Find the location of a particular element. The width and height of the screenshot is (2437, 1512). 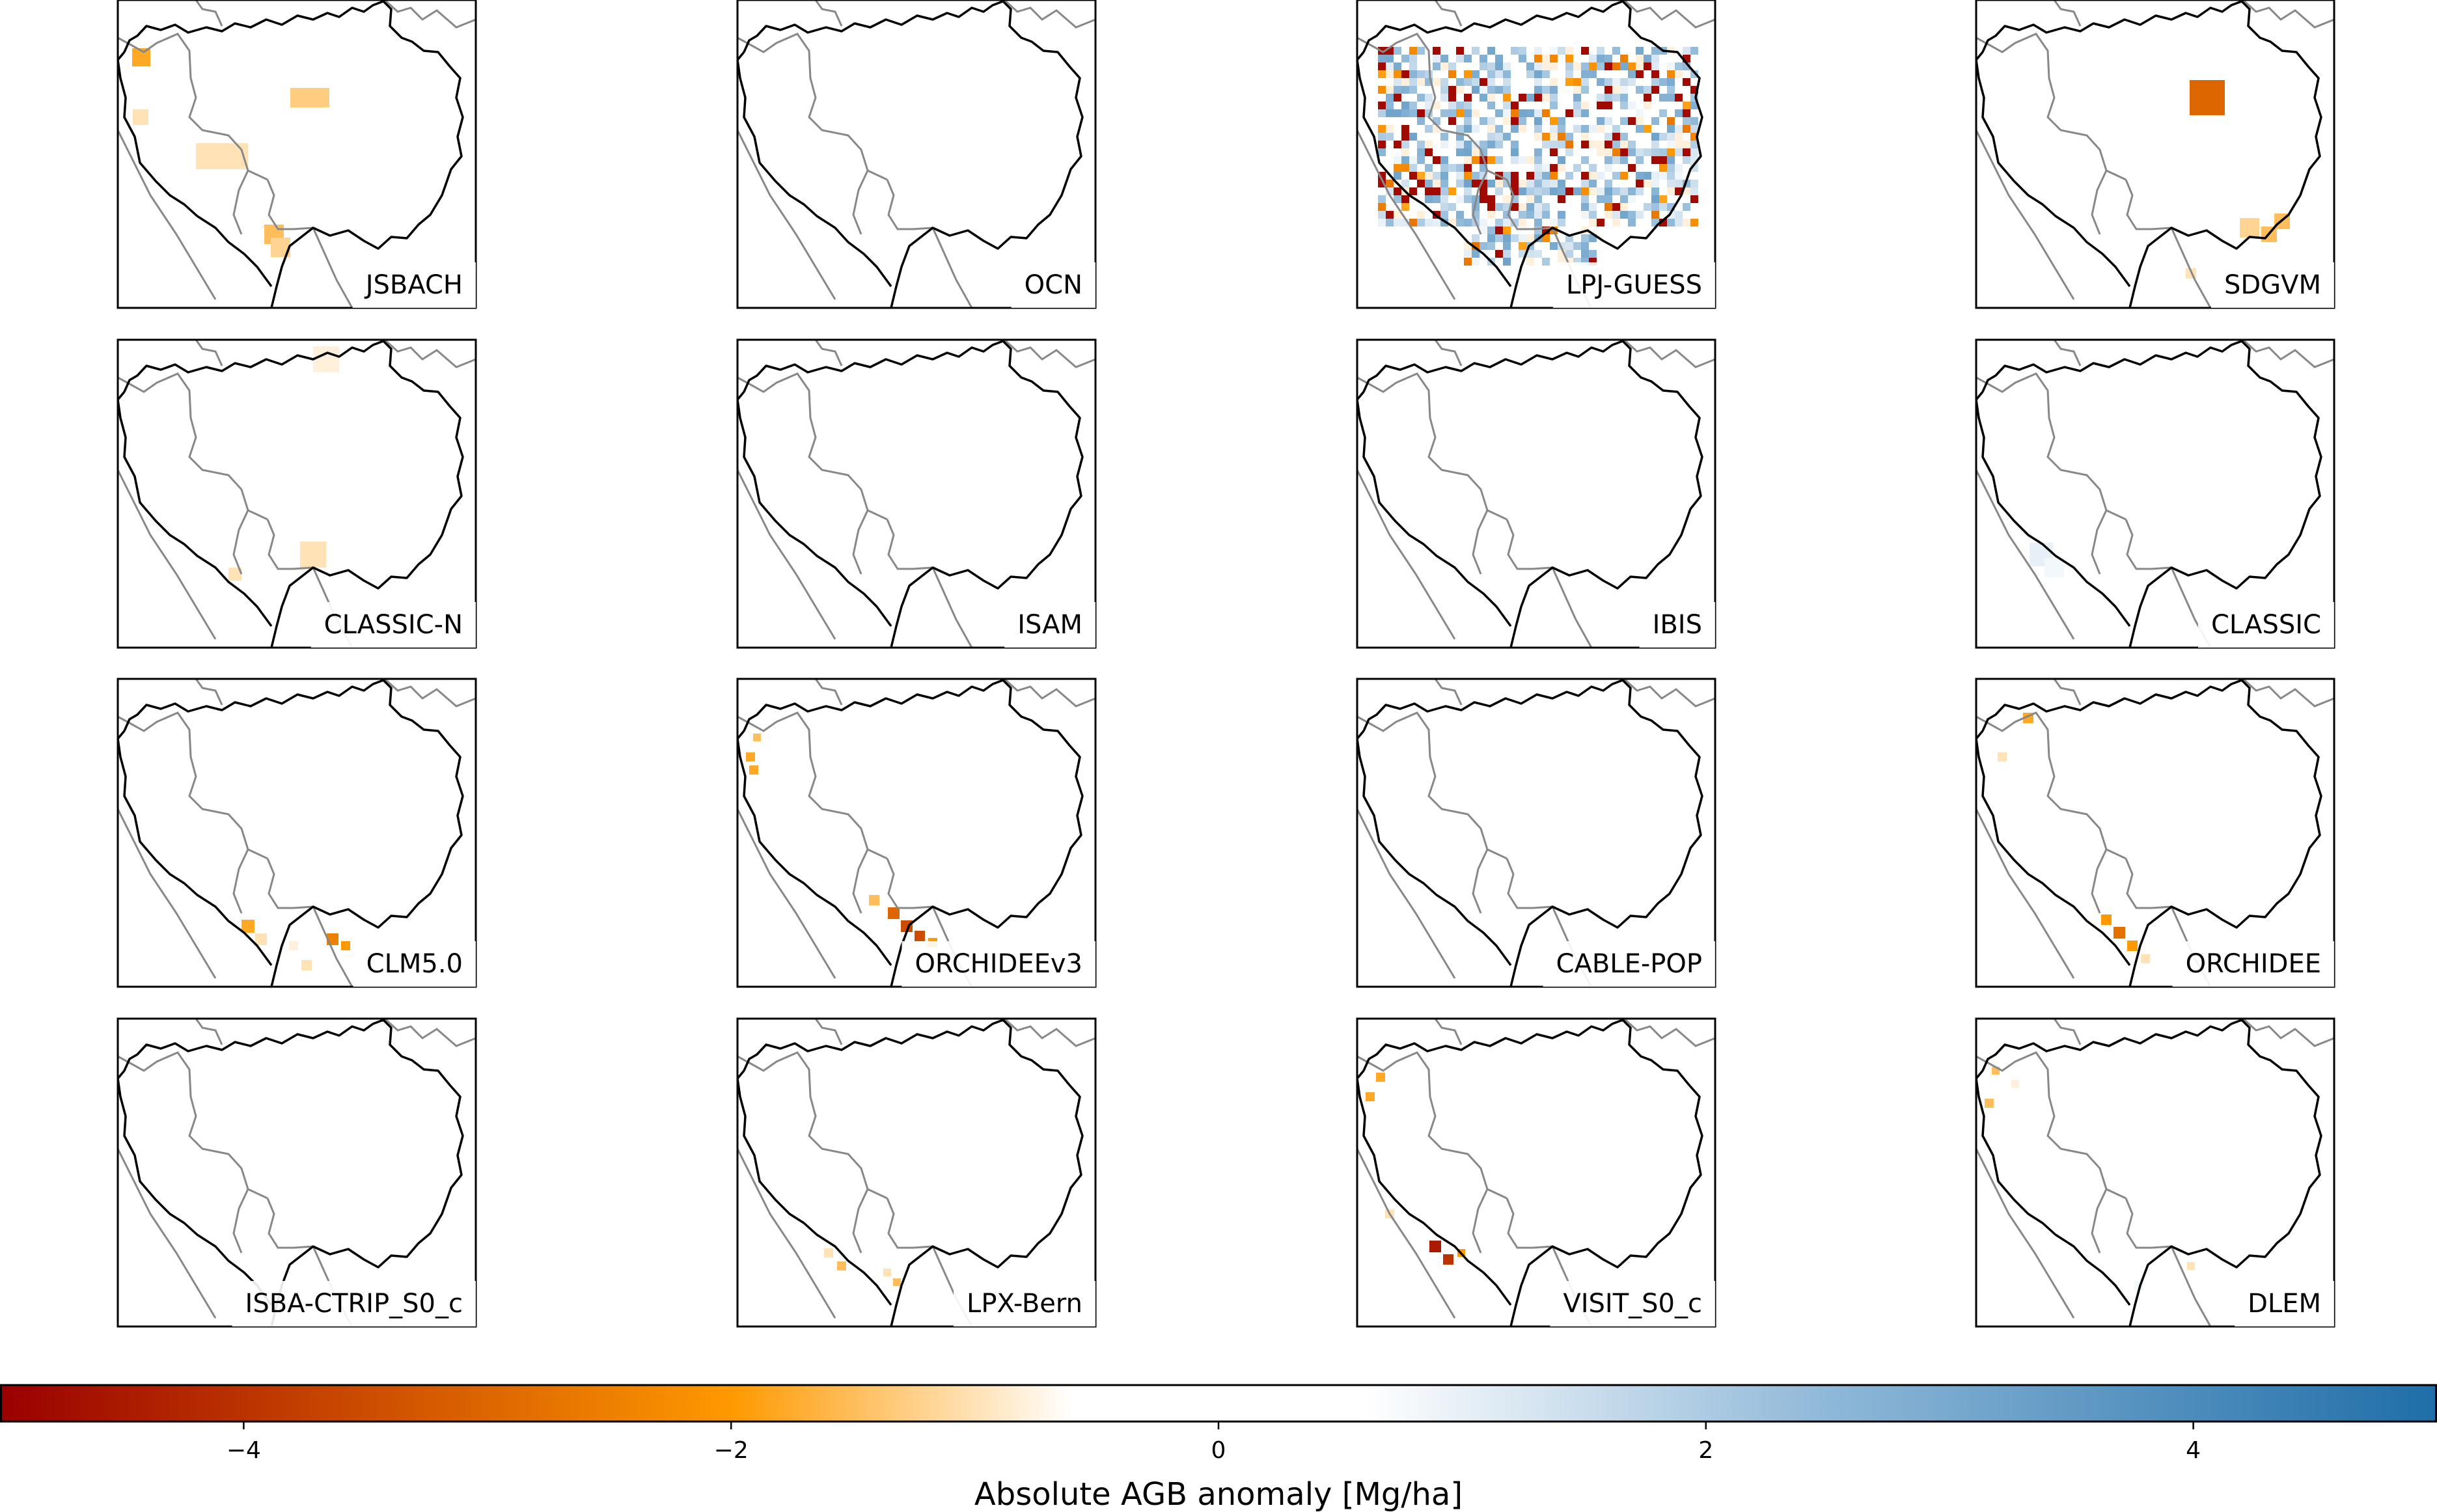

map-background is located at coordinates (2155, 494).